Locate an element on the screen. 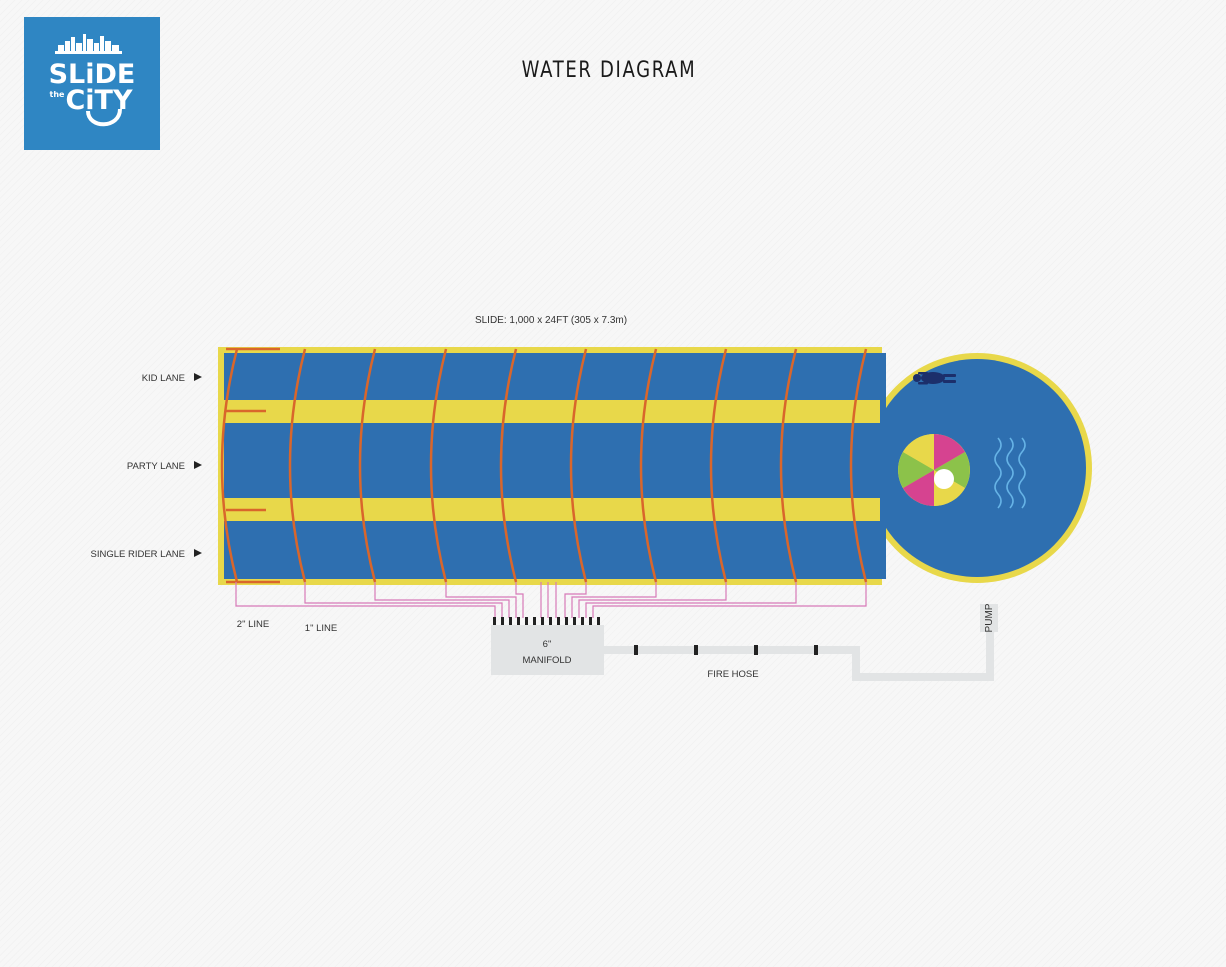 Image resolution: width=1226 pixels, height=967 pixels. lane-divider-top is located at coordinates (552, 411).